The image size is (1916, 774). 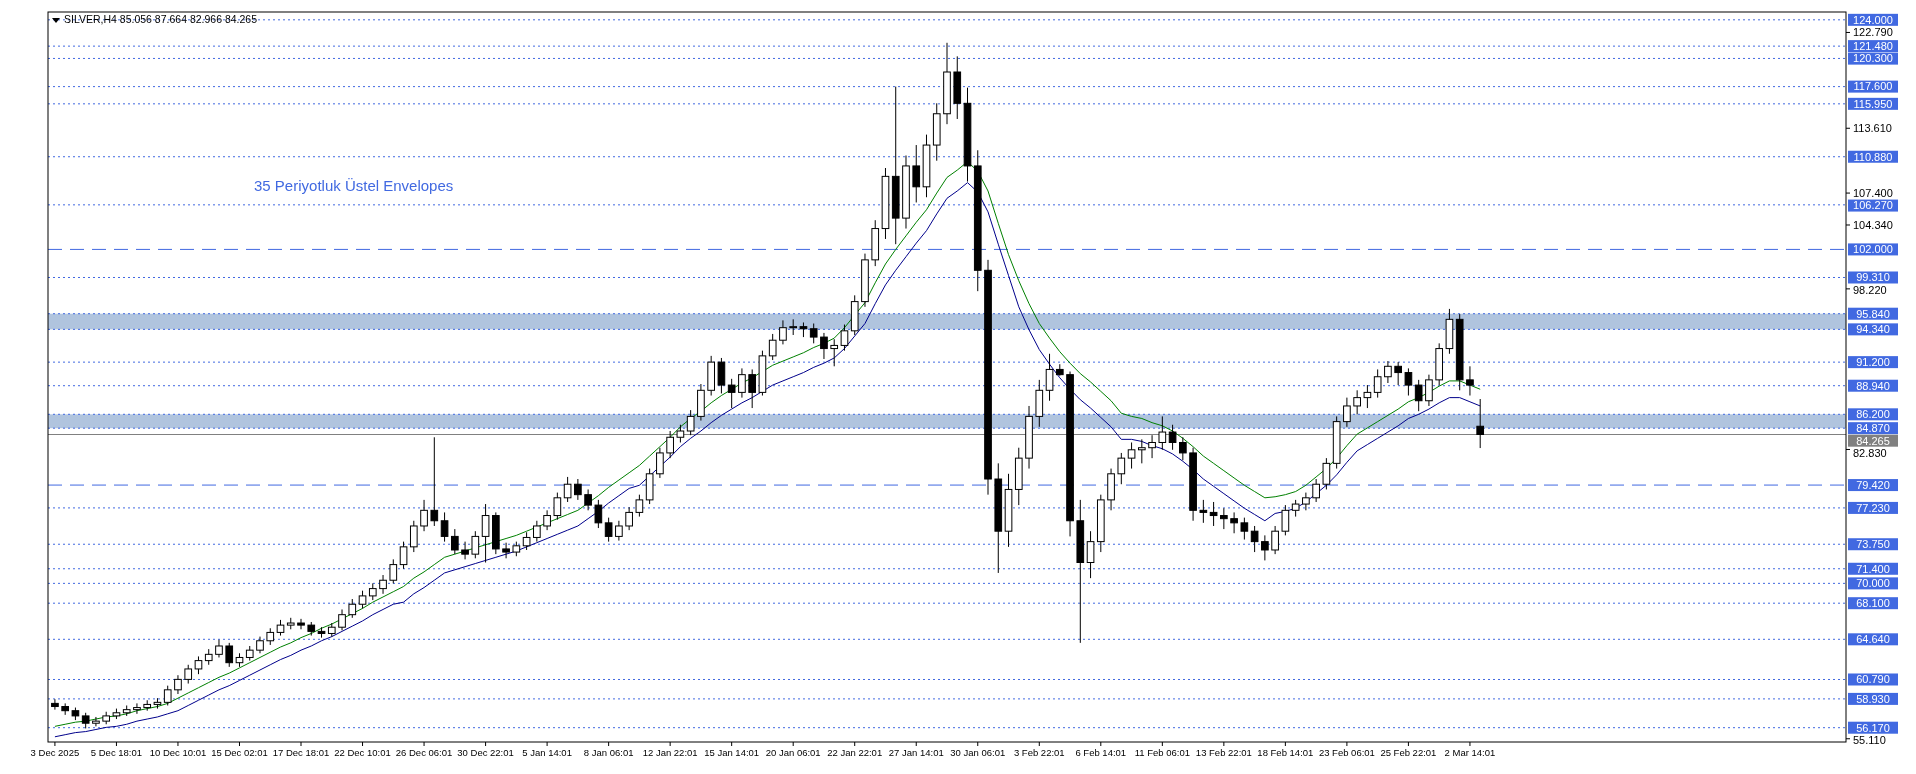 What do you see at coordinates (239, 752) in the screenshot?
I see `x-tick-label: 15 Dec 02:01` at bounding box center [239, 752].